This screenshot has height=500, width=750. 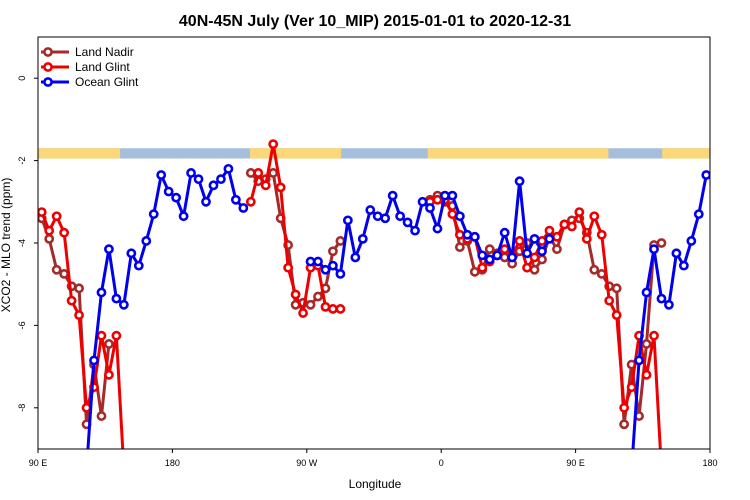 I want to click on legend-item-ocean-glint: Ocean Glint, so click(x=90, y=82).